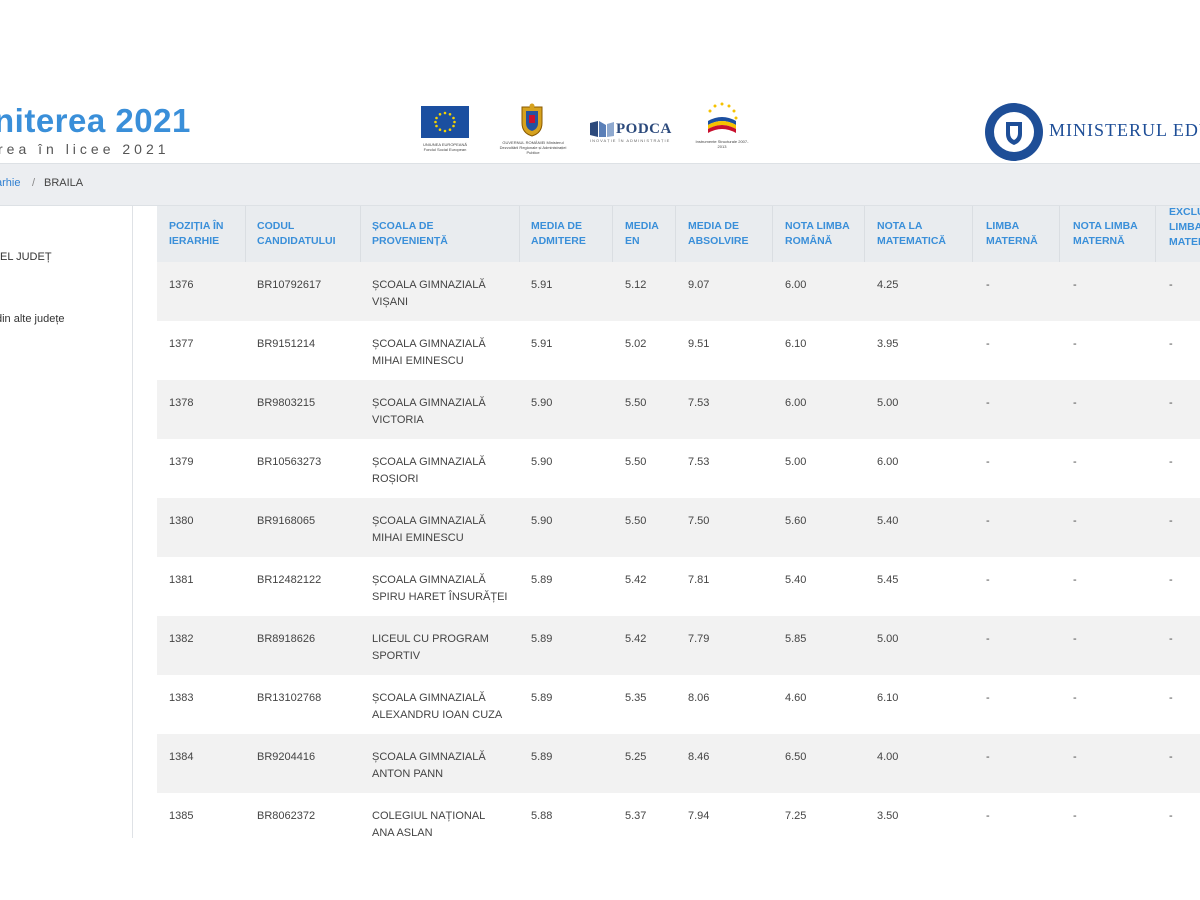  What do you see at coordinates (636, 757) in the screenshot?
I see `cell-en-average: 5.25` at bounding box center [636, 757].